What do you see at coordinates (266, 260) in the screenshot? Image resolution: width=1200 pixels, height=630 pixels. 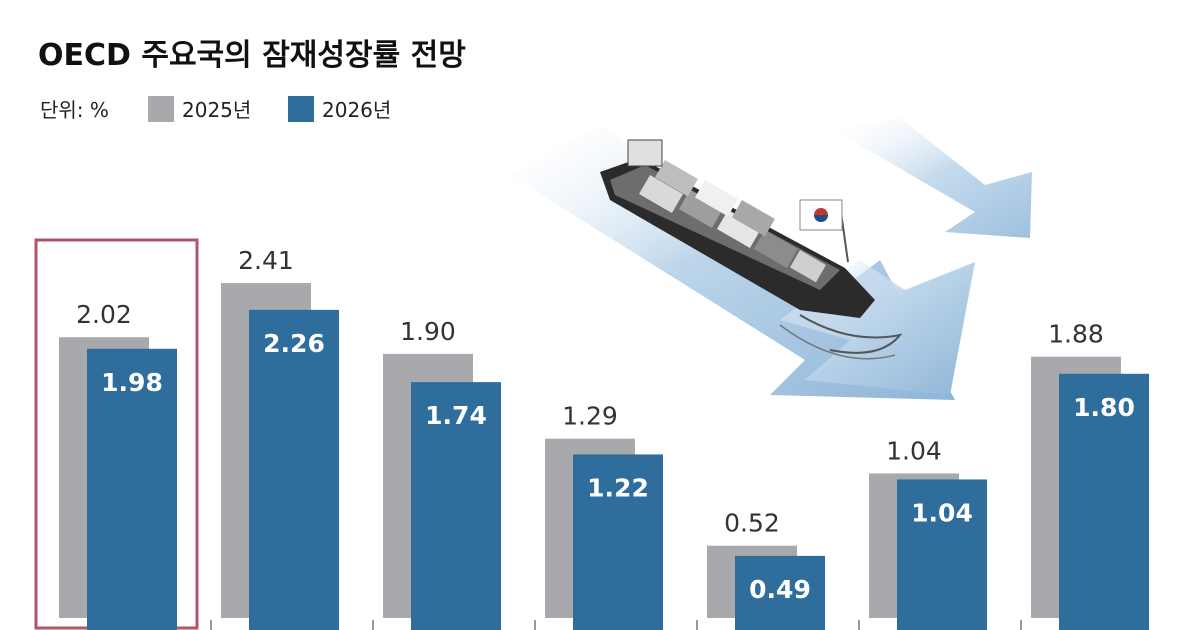 I see `data-label-2025: 2.41` at bounding box center [266, 260].